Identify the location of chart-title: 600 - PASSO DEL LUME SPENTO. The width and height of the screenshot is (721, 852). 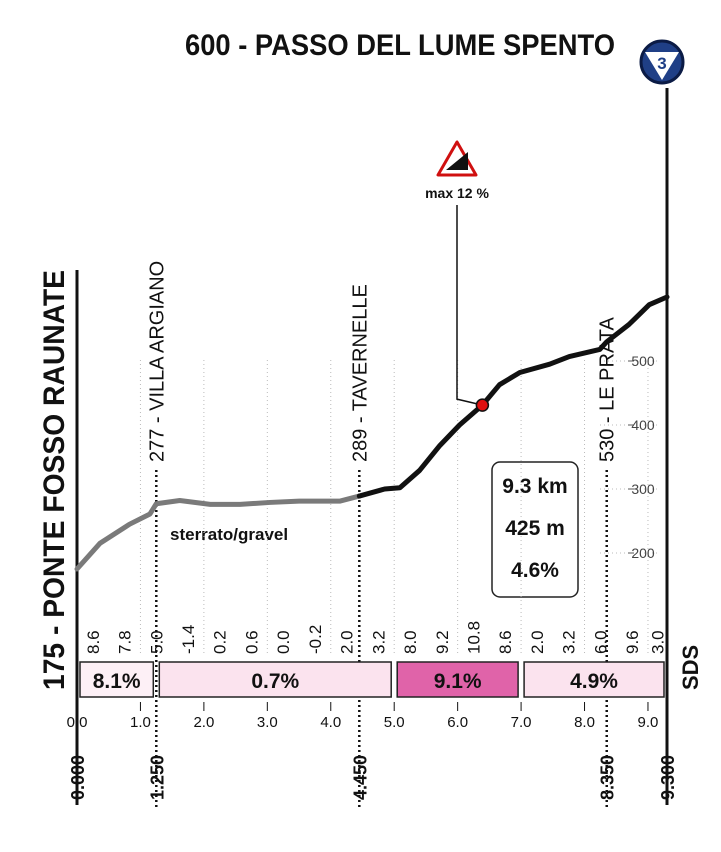
(400, 45).